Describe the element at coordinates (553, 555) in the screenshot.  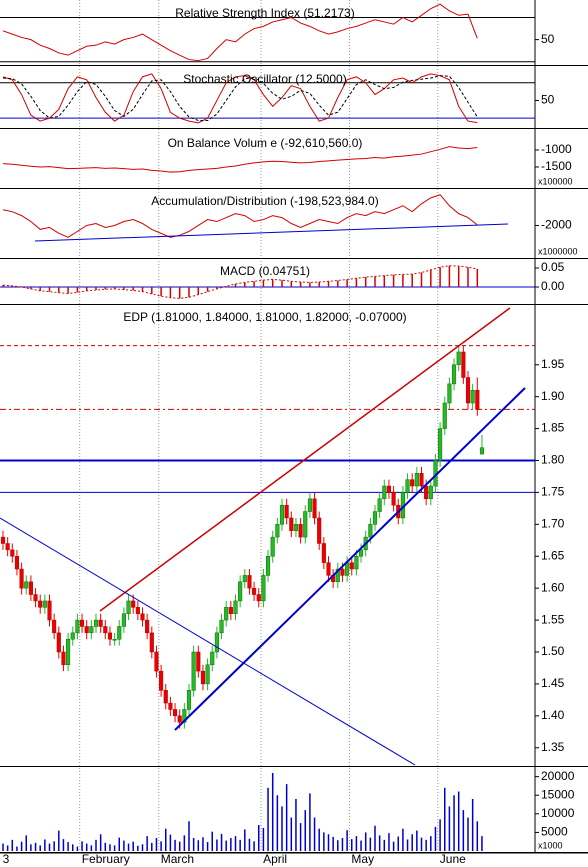
I see `y-tick-label: 1.65` at that location.